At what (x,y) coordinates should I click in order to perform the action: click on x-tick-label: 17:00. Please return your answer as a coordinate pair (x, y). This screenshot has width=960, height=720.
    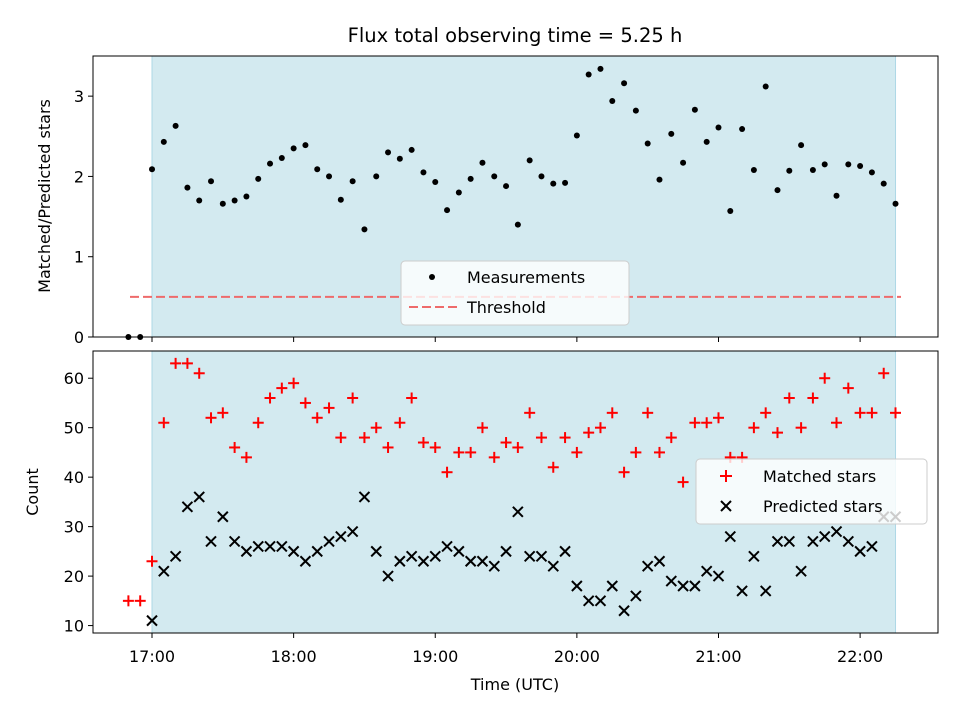
    Looking at the image, I should click on (152, 656).